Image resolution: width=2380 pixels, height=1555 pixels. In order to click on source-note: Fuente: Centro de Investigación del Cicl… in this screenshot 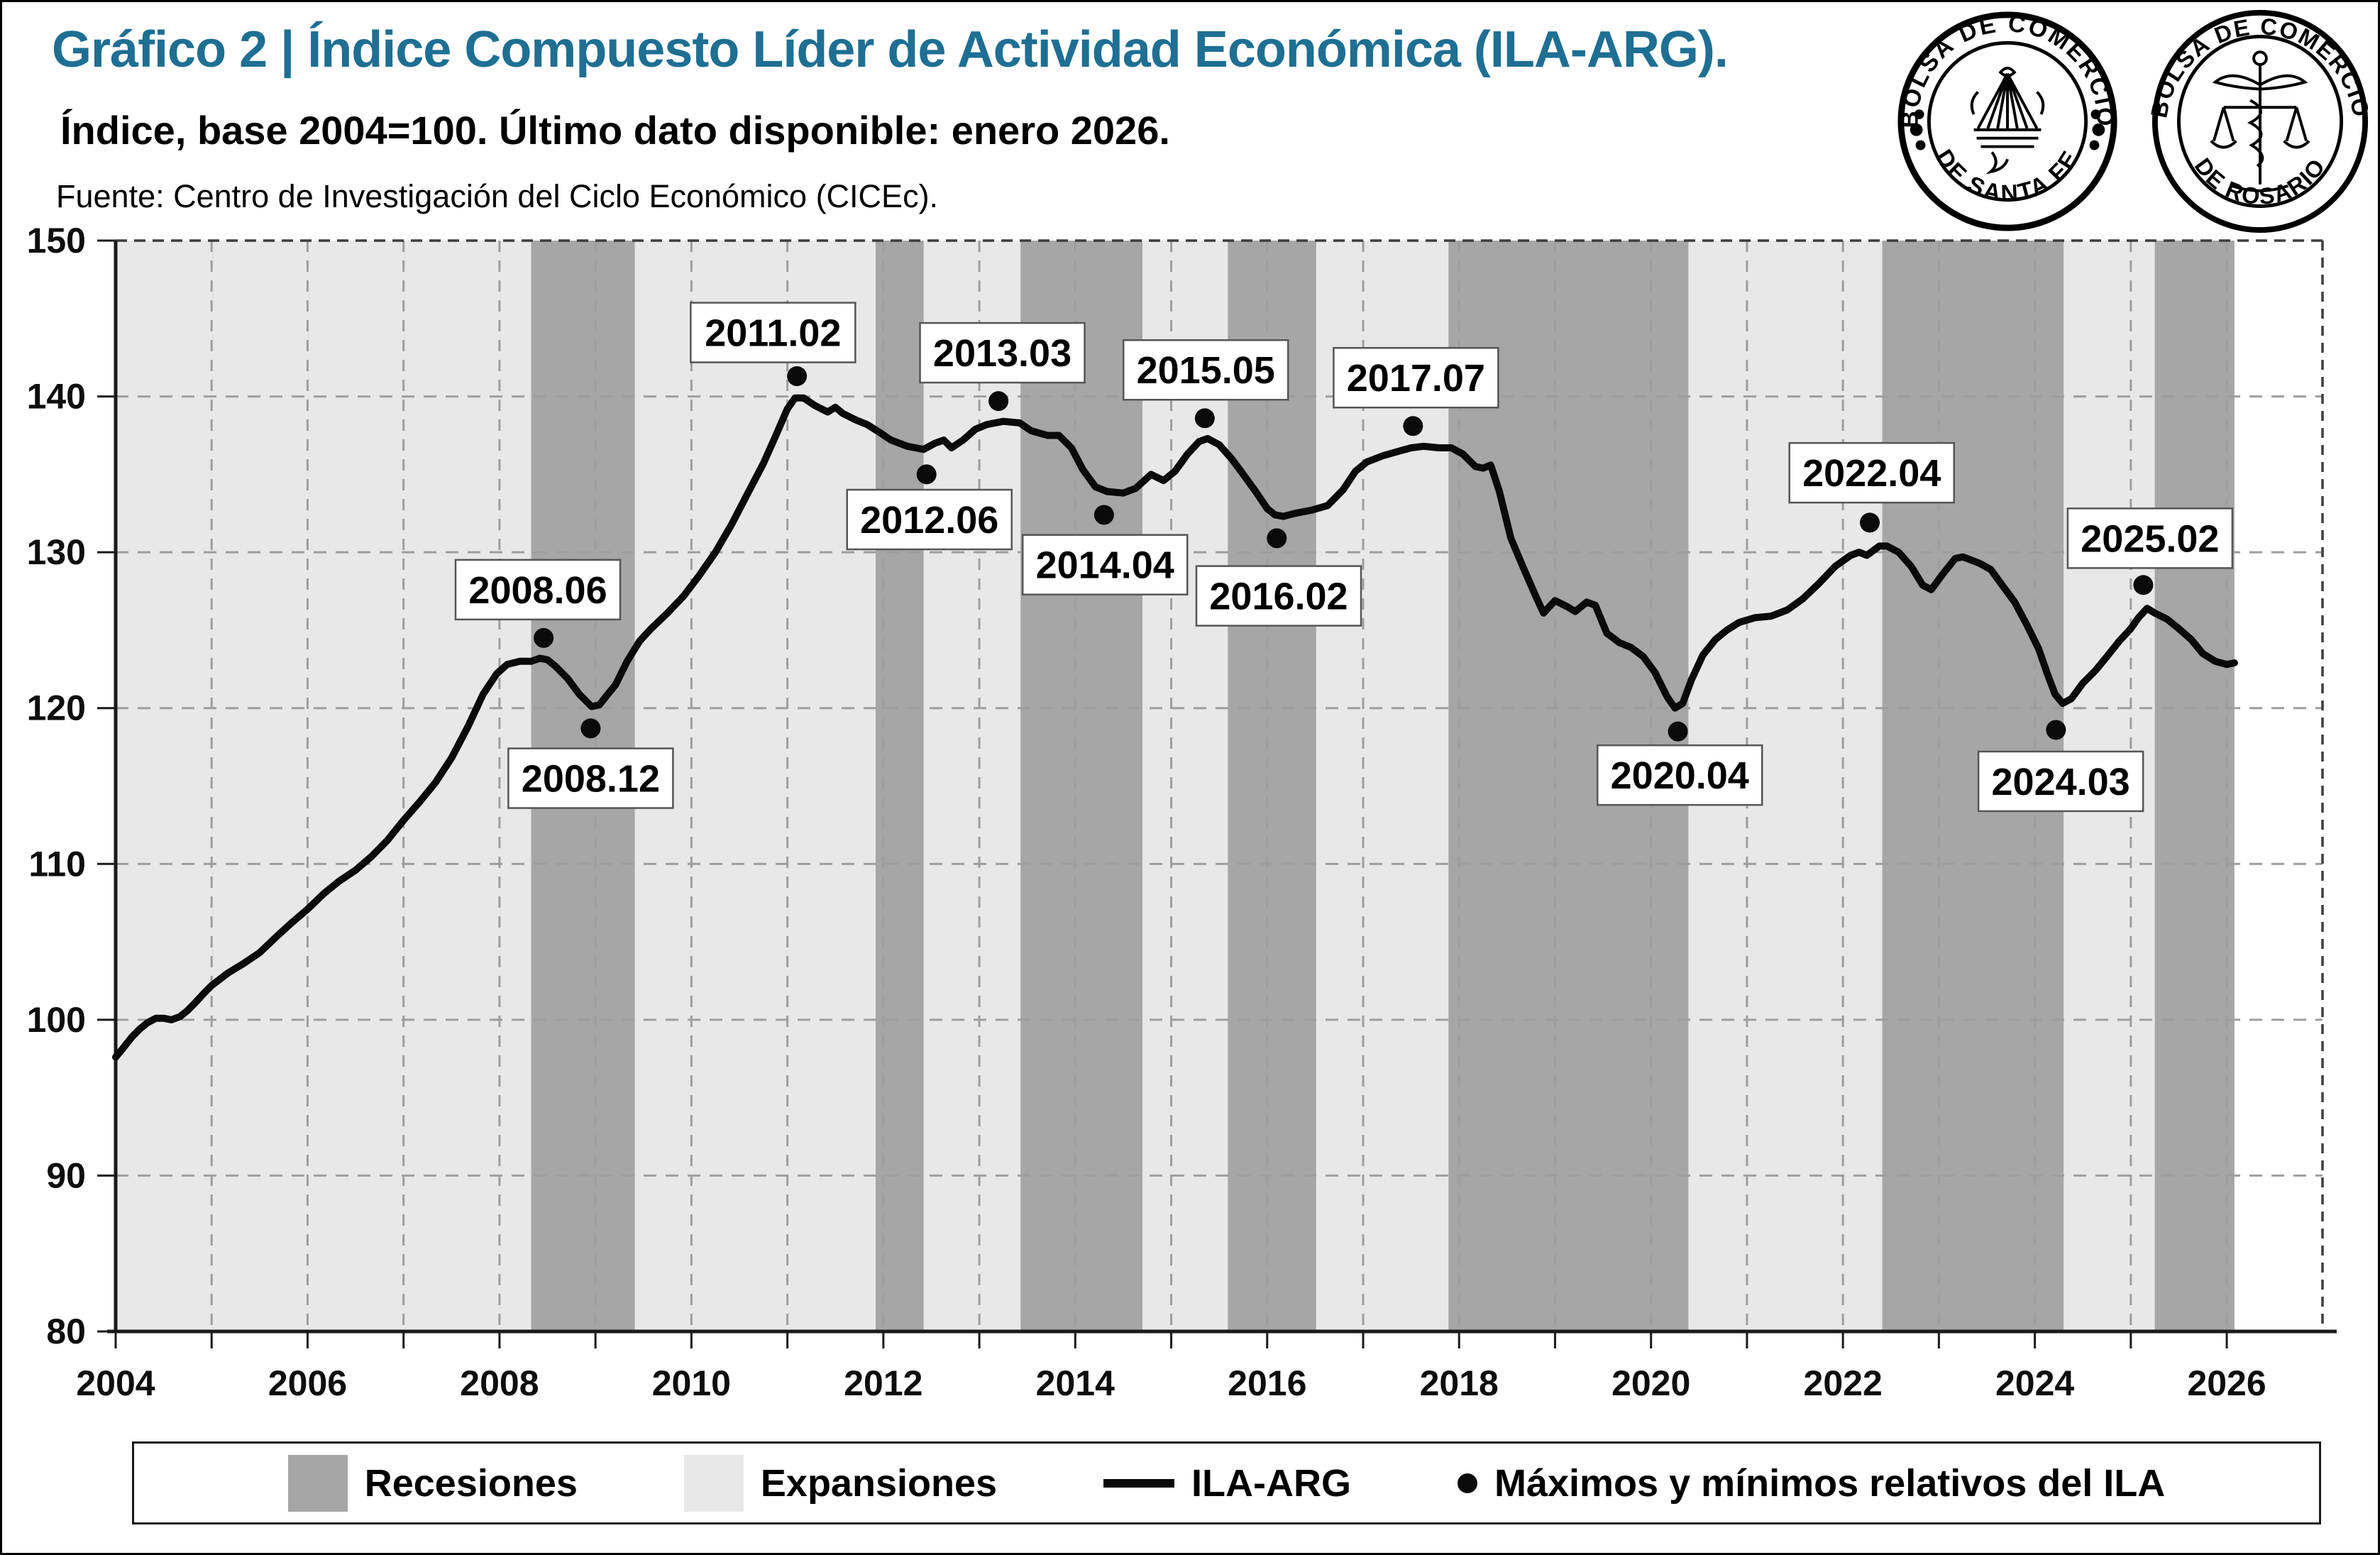, I will do `click(497, 196)`.